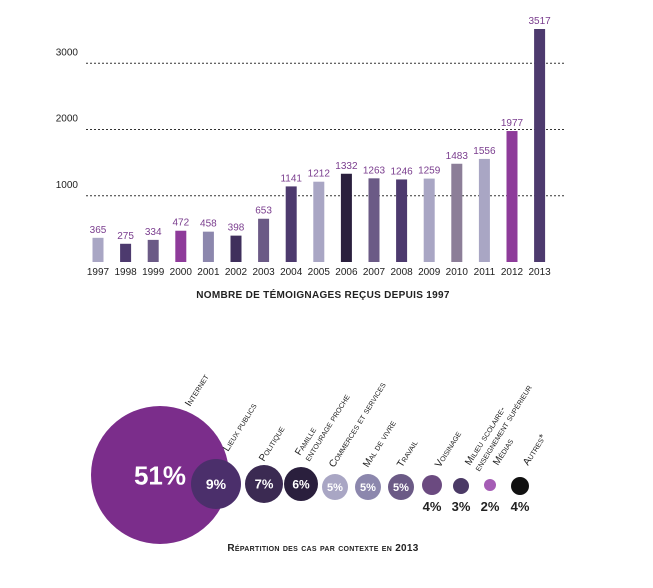  I want to click on bar-value-label: 1212, so click(319, 174).